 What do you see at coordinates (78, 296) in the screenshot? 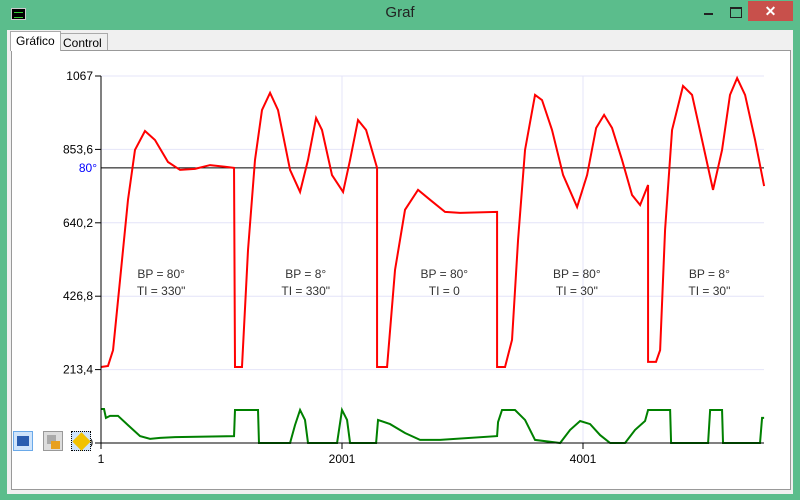
I see `y-tick-label: 426,8` at bounding box center [78, 296].